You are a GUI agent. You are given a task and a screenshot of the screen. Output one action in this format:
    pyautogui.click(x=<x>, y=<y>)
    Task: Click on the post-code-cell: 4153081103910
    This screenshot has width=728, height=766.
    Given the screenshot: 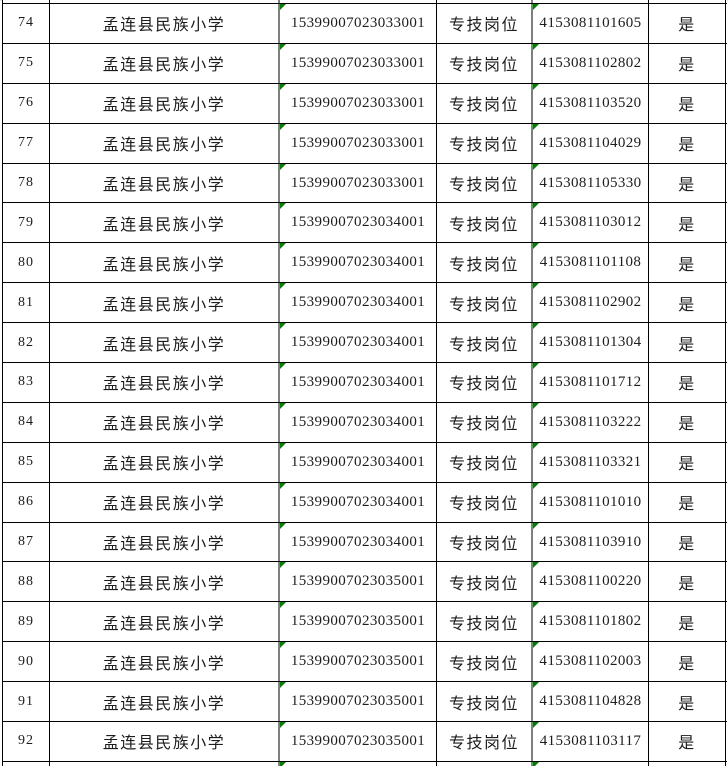 What is the action you would take?
    pyautogui.click(x=590, y=542)
    